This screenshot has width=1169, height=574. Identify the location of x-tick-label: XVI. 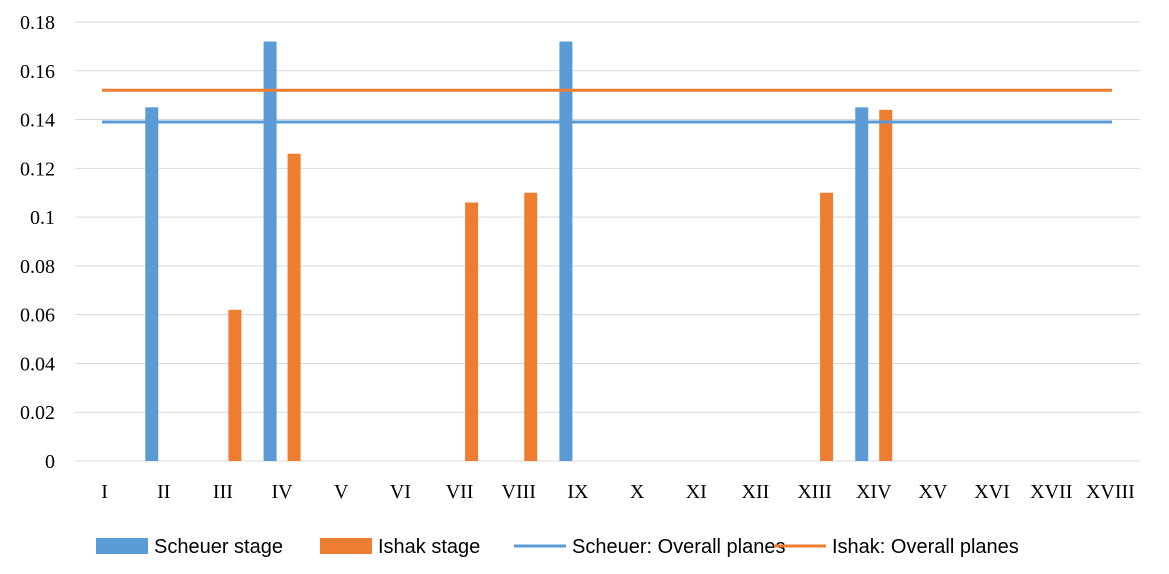
(992, 492).